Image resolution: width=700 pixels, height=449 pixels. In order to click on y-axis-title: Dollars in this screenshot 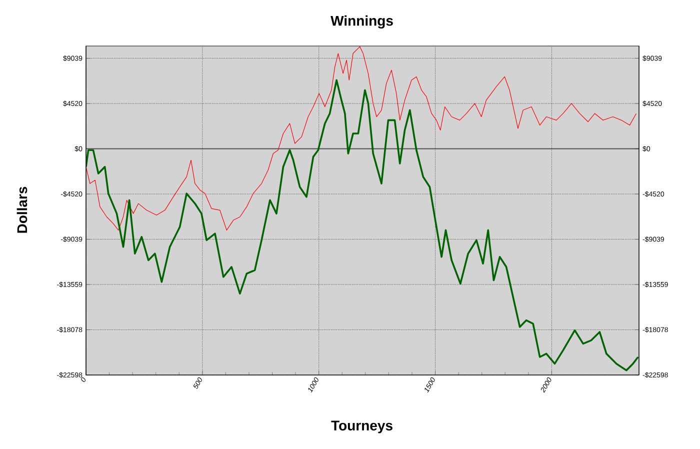, I will do `click(22, 209)`.